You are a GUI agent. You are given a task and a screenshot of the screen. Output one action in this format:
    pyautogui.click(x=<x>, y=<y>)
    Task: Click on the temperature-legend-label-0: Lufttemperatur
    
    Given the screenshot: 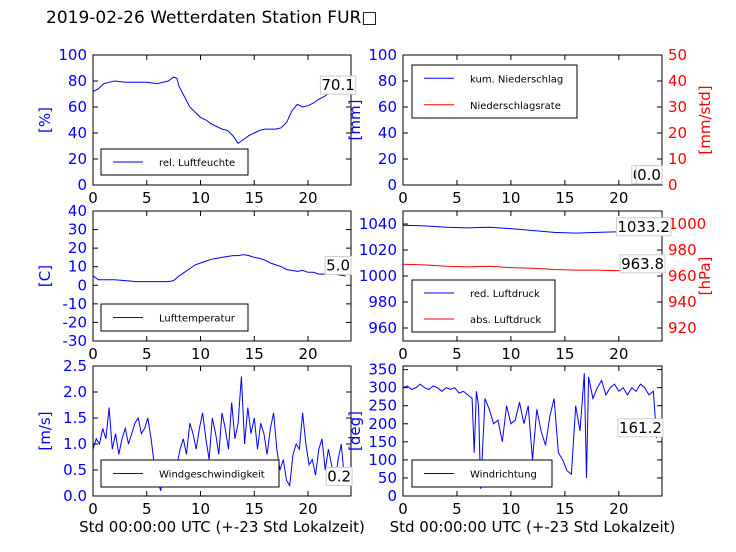 What is the action you would take?
    pyautogui.click(x=197, y=319)
    